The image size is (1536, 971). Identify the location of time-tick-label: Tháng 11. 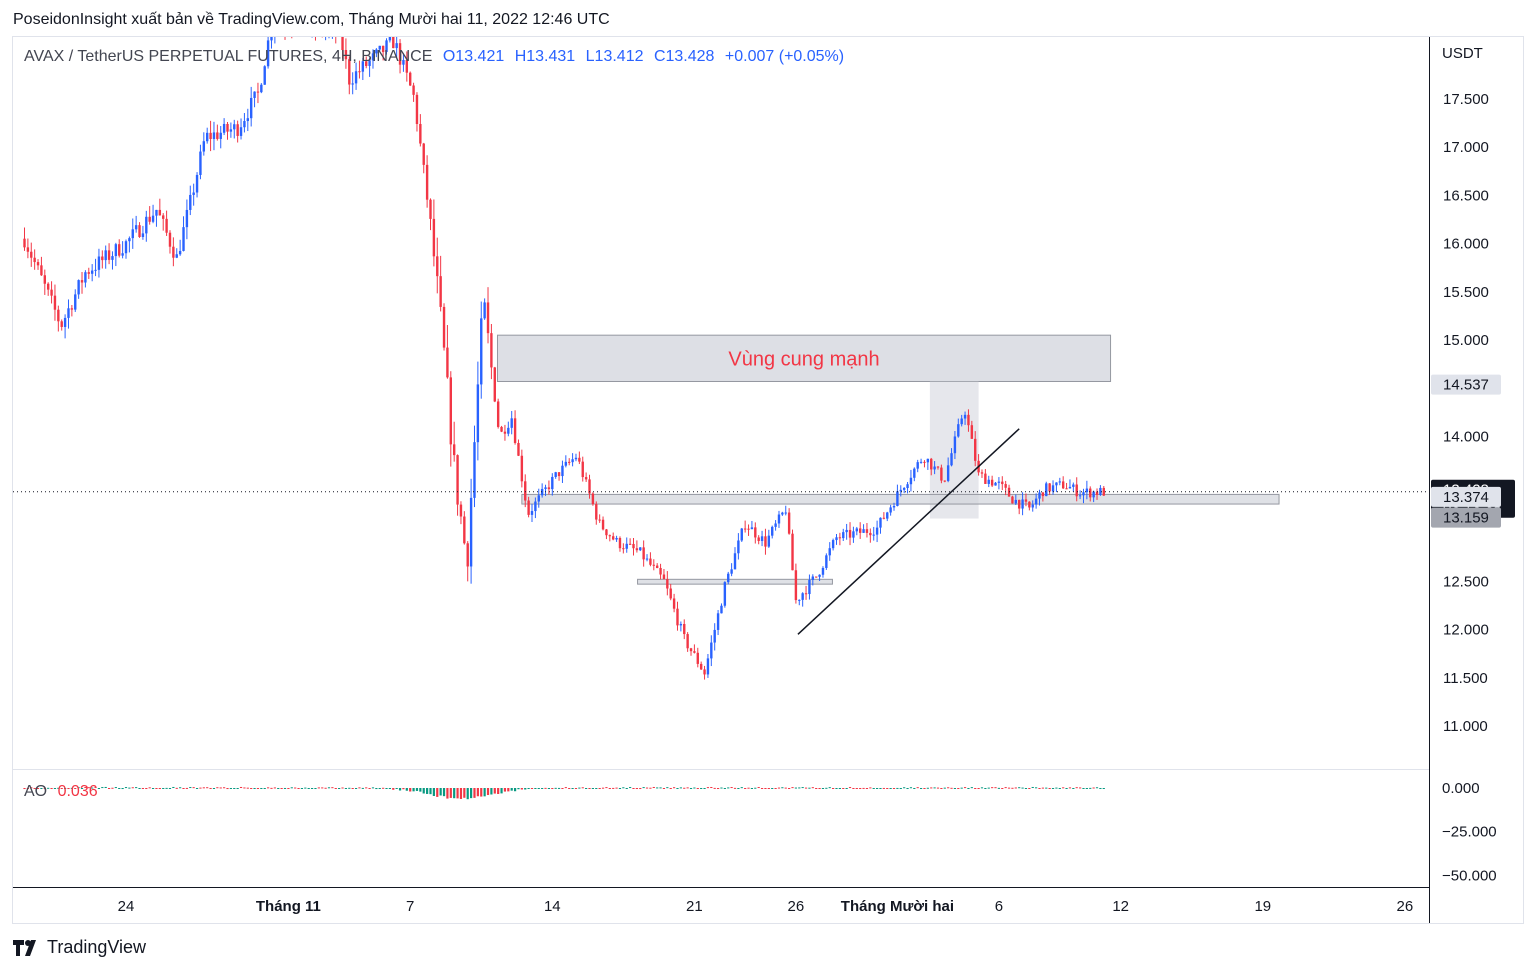
(288, 906).